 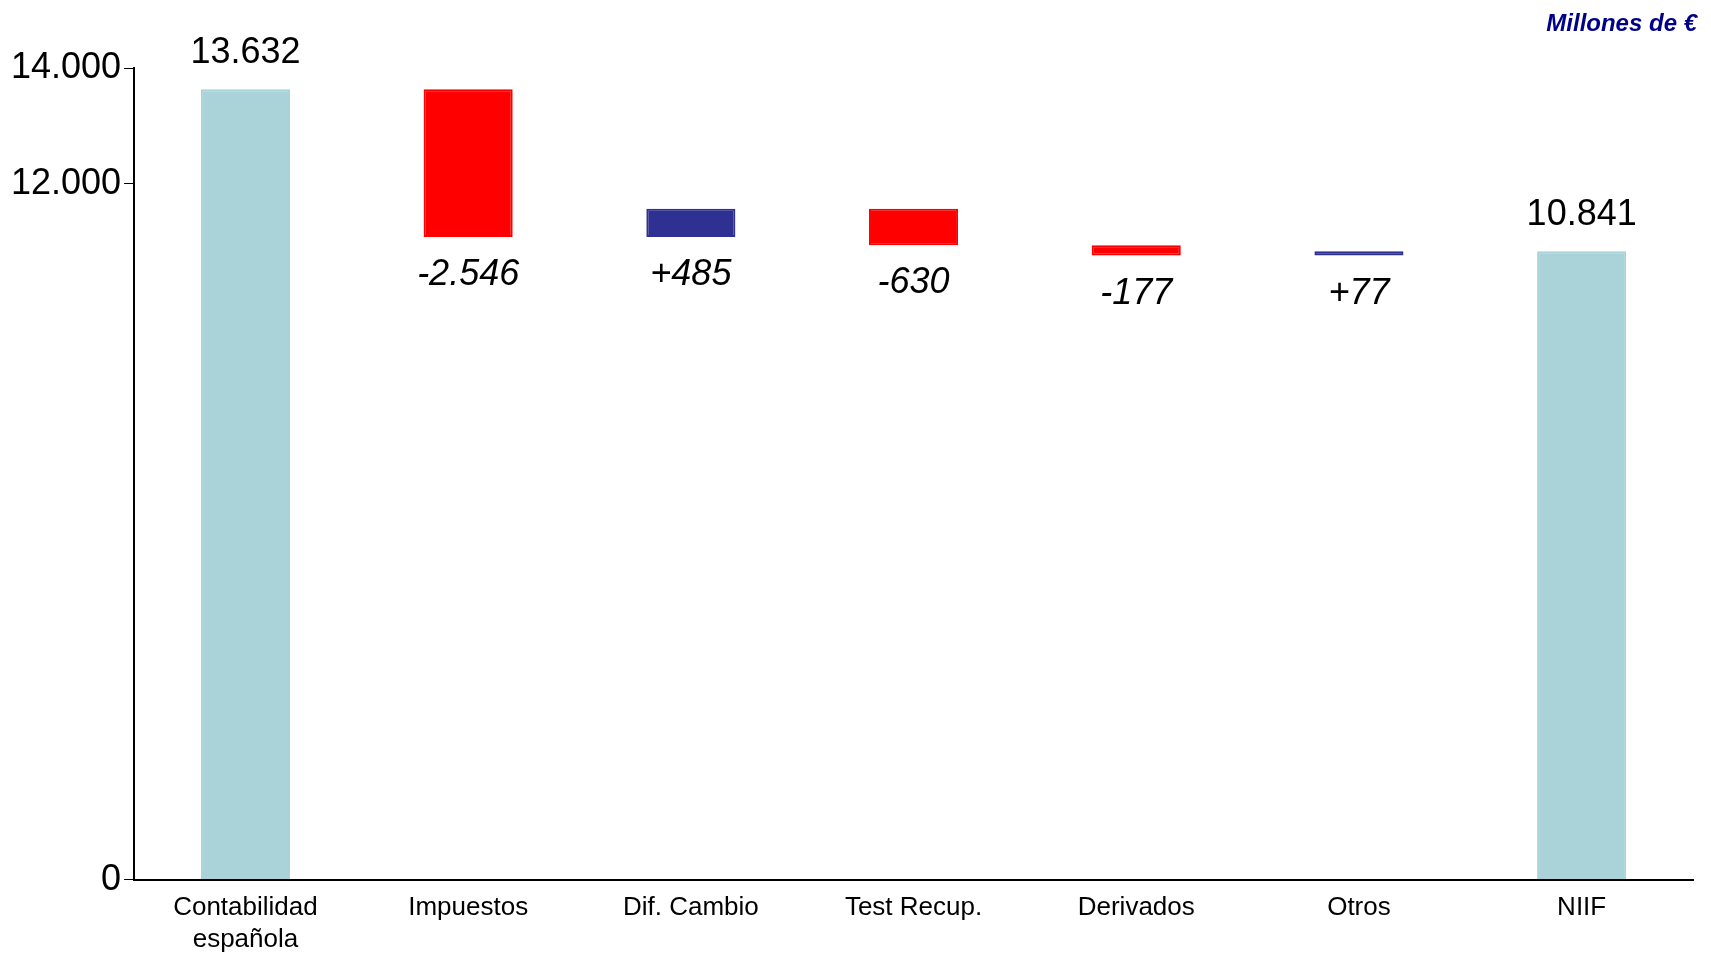 What do you see at coordinates (1137, 291) in the screenshot?
I see `data-label: -177` at bounding box center [1137, 291].